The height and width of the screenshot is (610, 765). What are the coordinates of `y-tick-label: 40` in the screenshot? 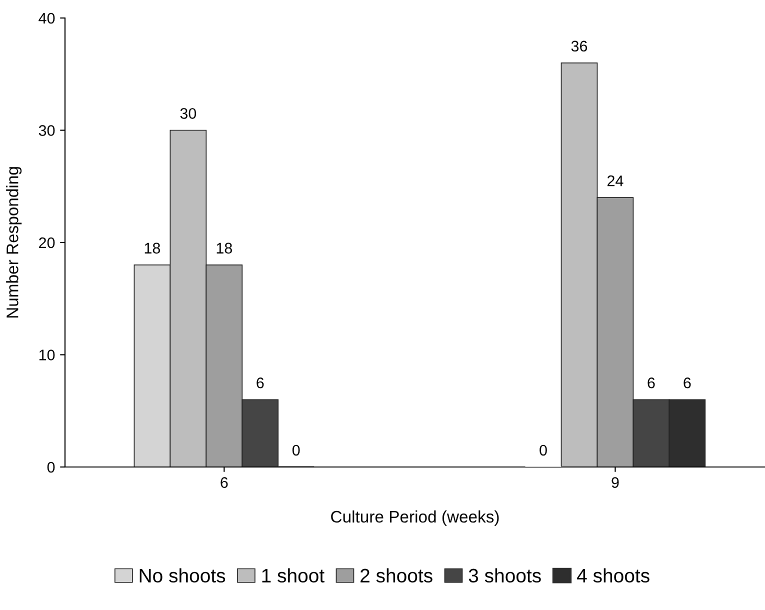 It's located at (46, 18).